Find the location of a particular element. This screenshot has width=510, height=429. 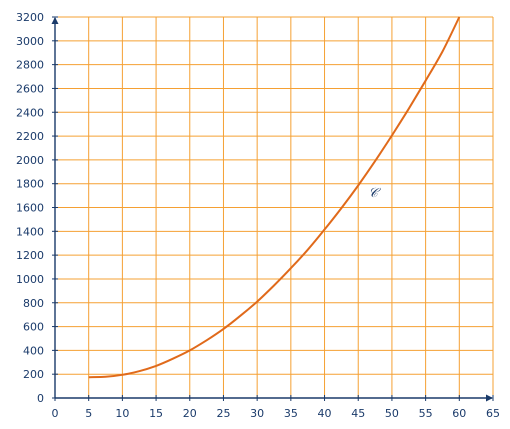

y-tick-label-3200: 3200 is located at coordinates (30, 17).